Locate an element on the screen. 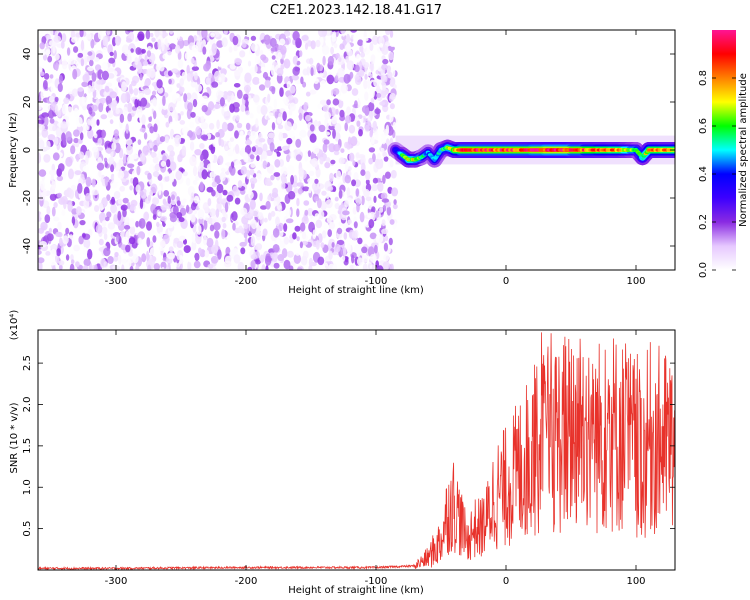 This screenshot has height=600, width=750. heatmap-y-tick-label: 40 is located at coordinates (27, 54).